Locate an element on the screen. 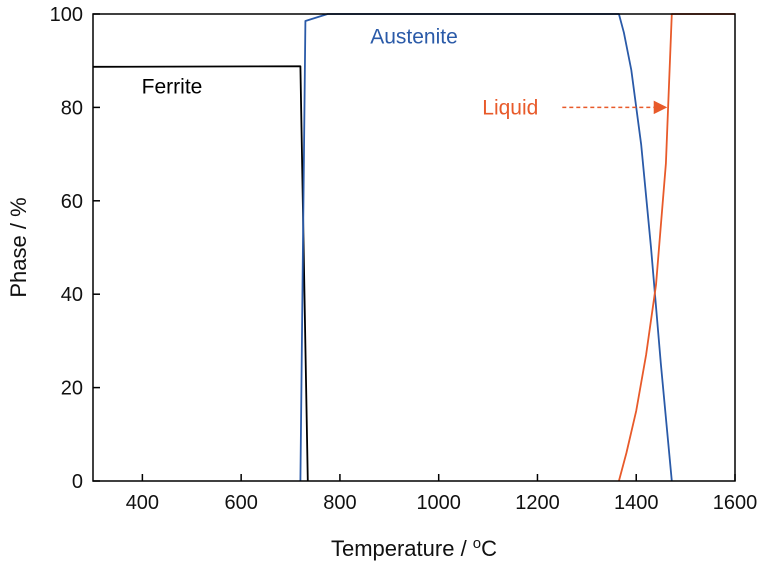 The height and width of the screenshot is (564, 768). y-tick-label: 100 is located at coordinates (66, 15).